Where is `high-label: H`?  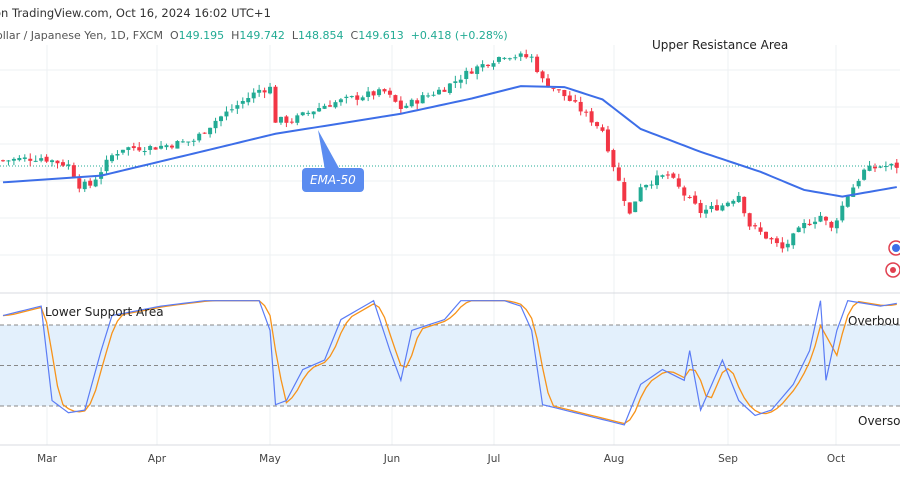 high-label: H is located at coordinates (235, 35).